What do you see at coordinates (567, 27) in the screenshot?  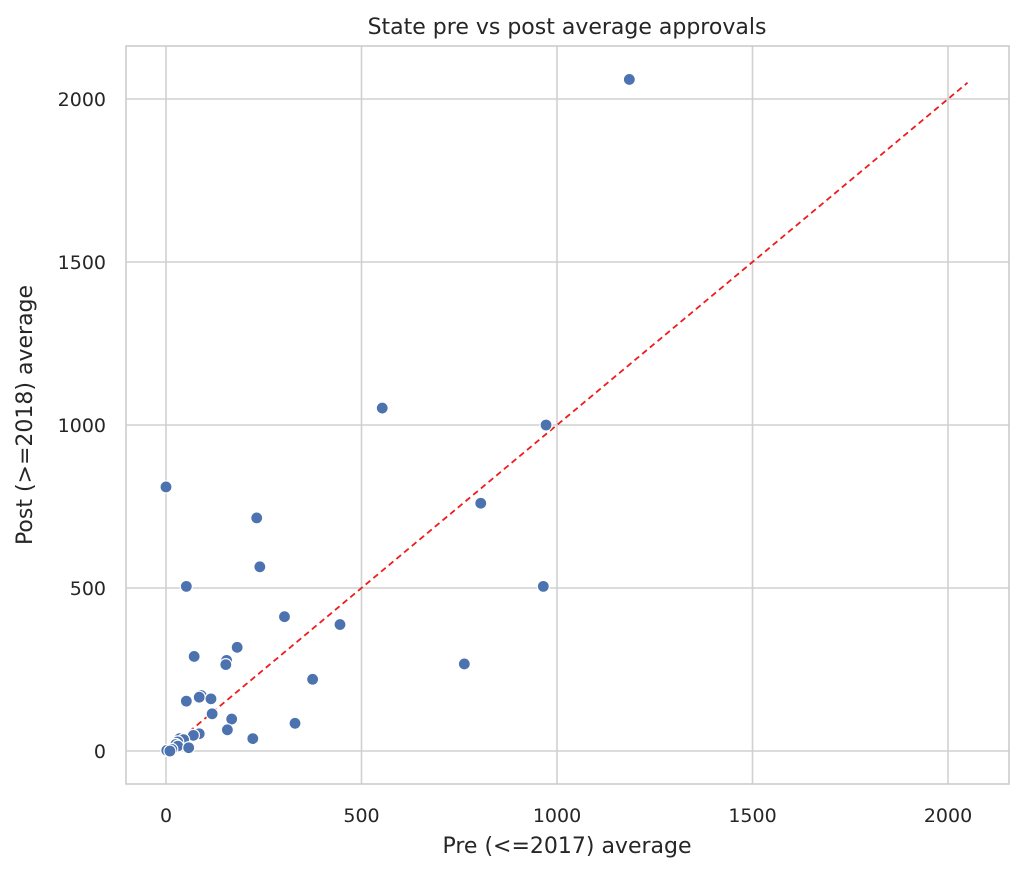 I see `chart-title: State pre vs post average approvals` at bounding box center [567, 27].